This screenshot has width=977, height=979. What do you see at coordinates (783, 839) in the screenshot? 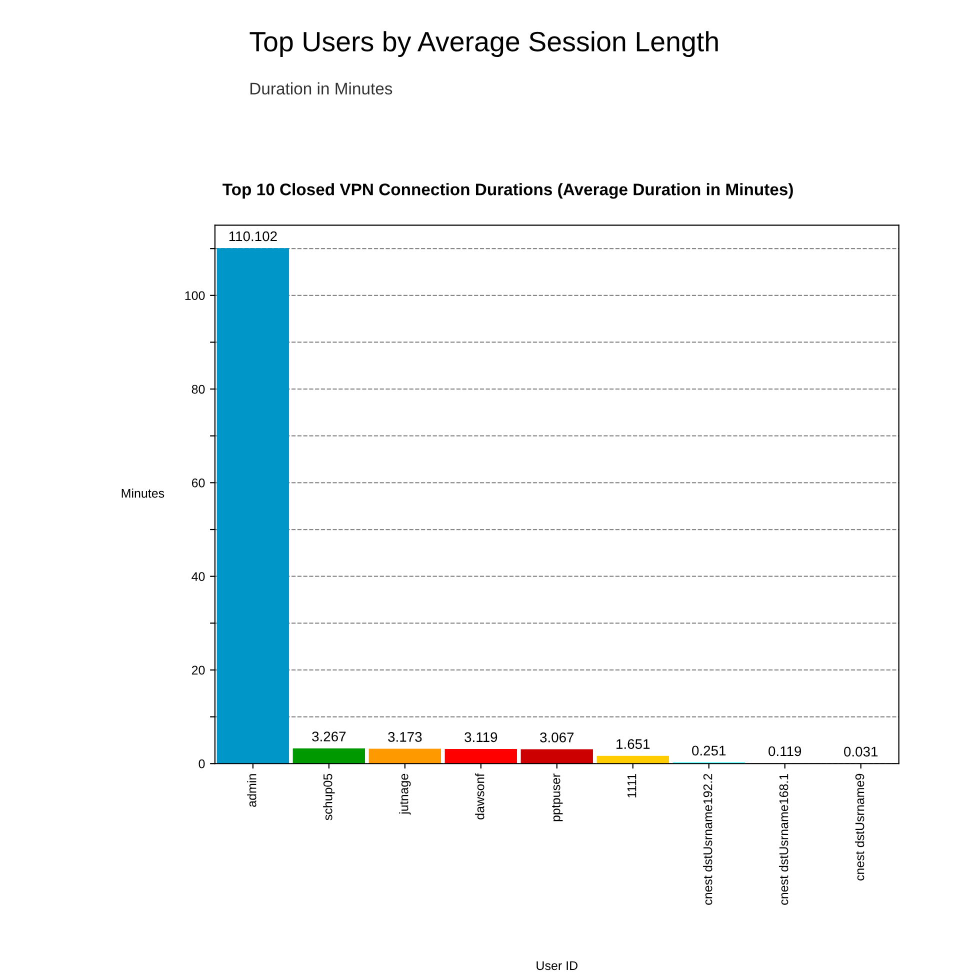
I see `x-tick-label: cnest dstUsrname168.1` at bounding box center [783, 839].